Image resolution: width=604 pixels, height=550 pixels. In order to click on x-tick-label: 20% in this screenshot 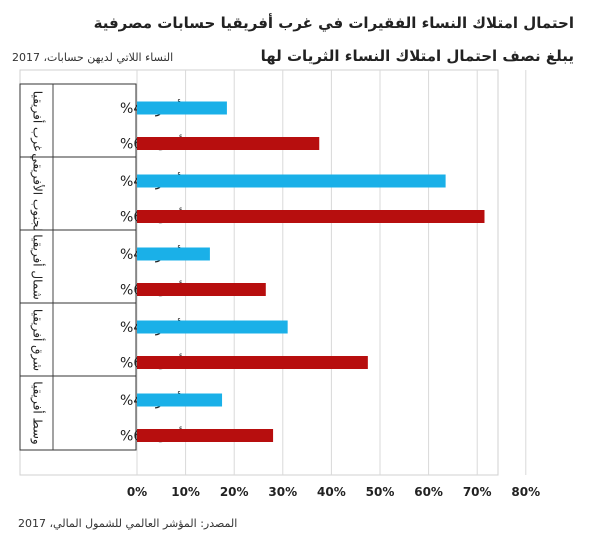, I will do `click(234, 492)`.